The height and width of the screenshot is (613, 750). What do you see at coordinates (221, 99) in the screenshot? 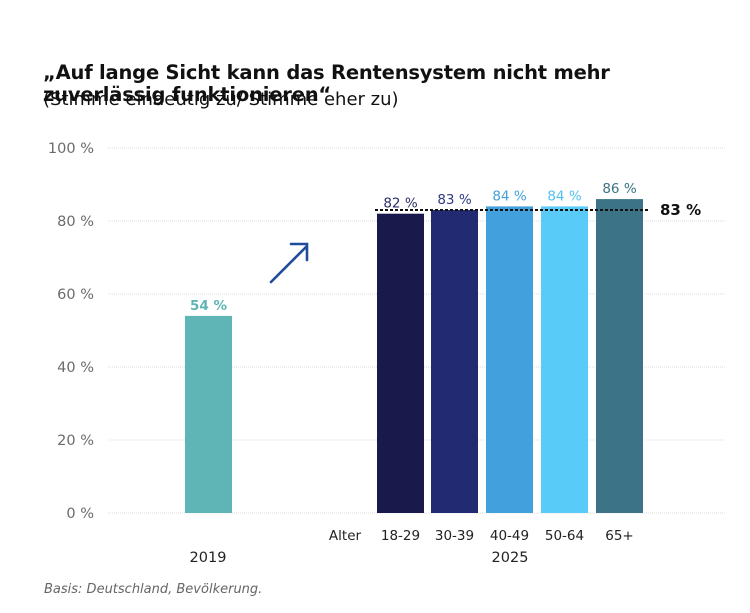
I see `chart-subtitle: (Stimme eindeutig zu/ Stimme eher zu)` at bounding box center [221, 99].